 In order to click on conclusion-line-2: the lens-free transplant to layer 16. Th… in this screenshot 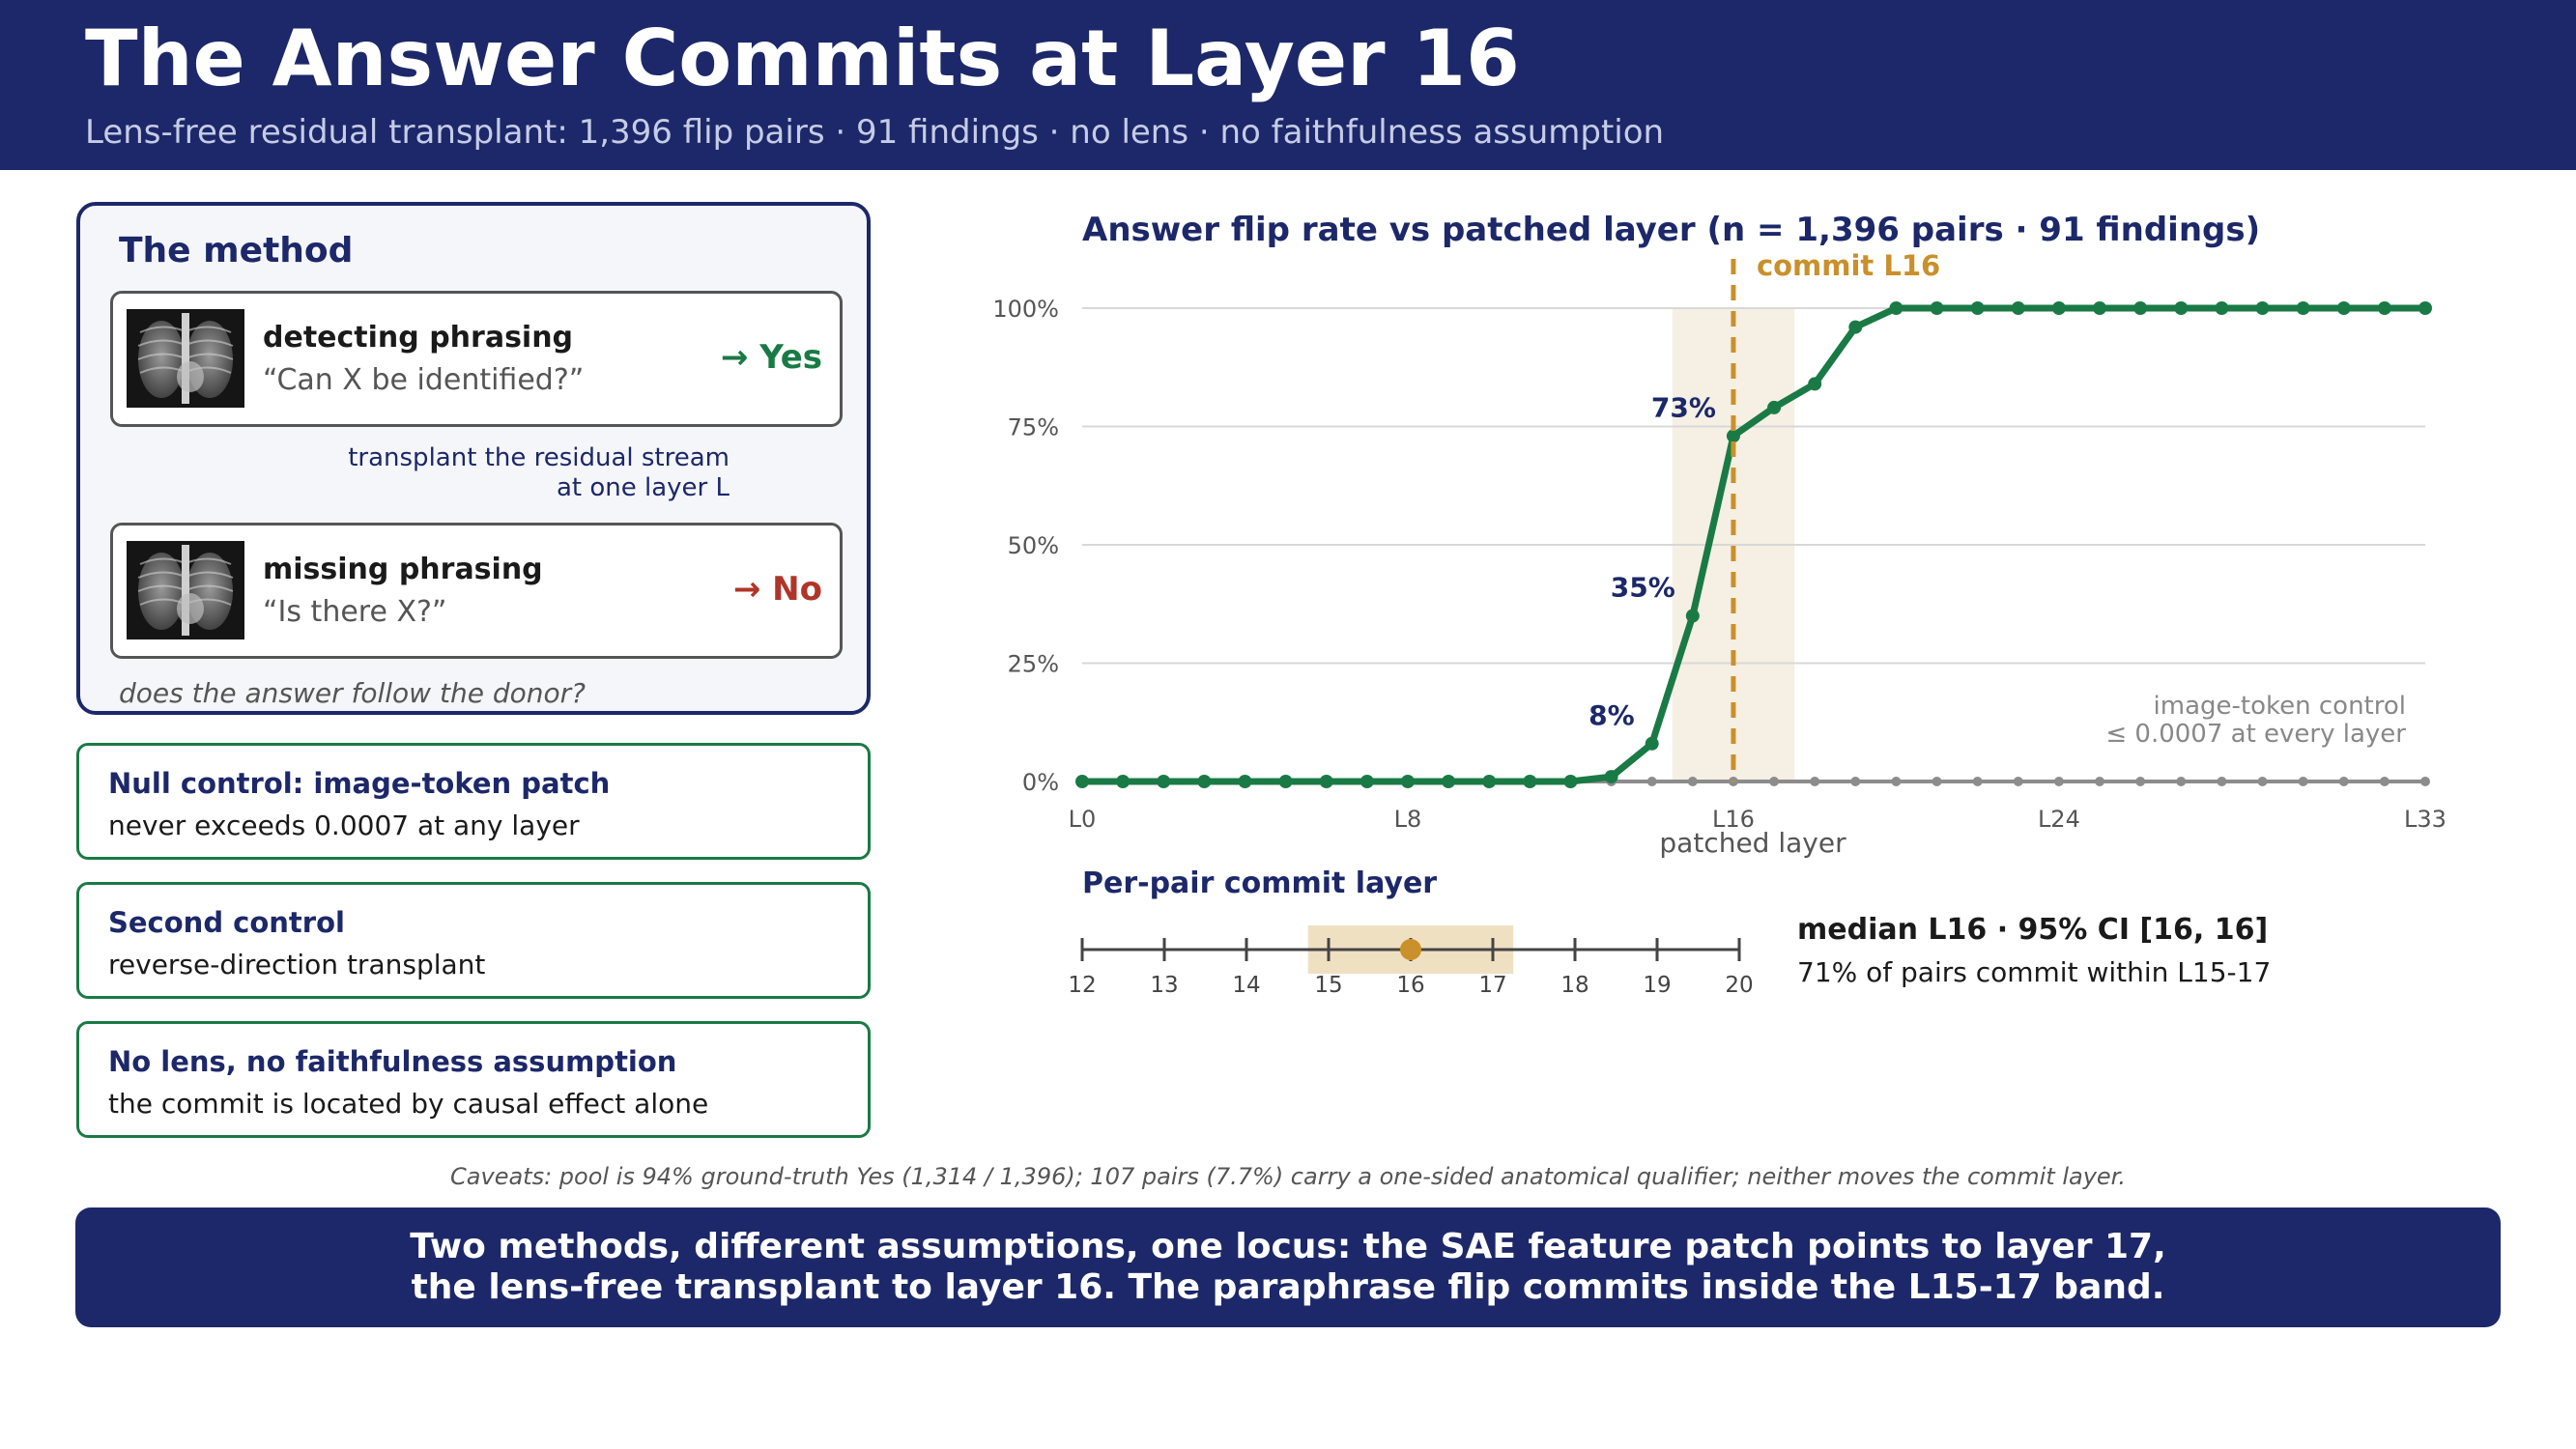, I will do `click(1288, 1287)`.